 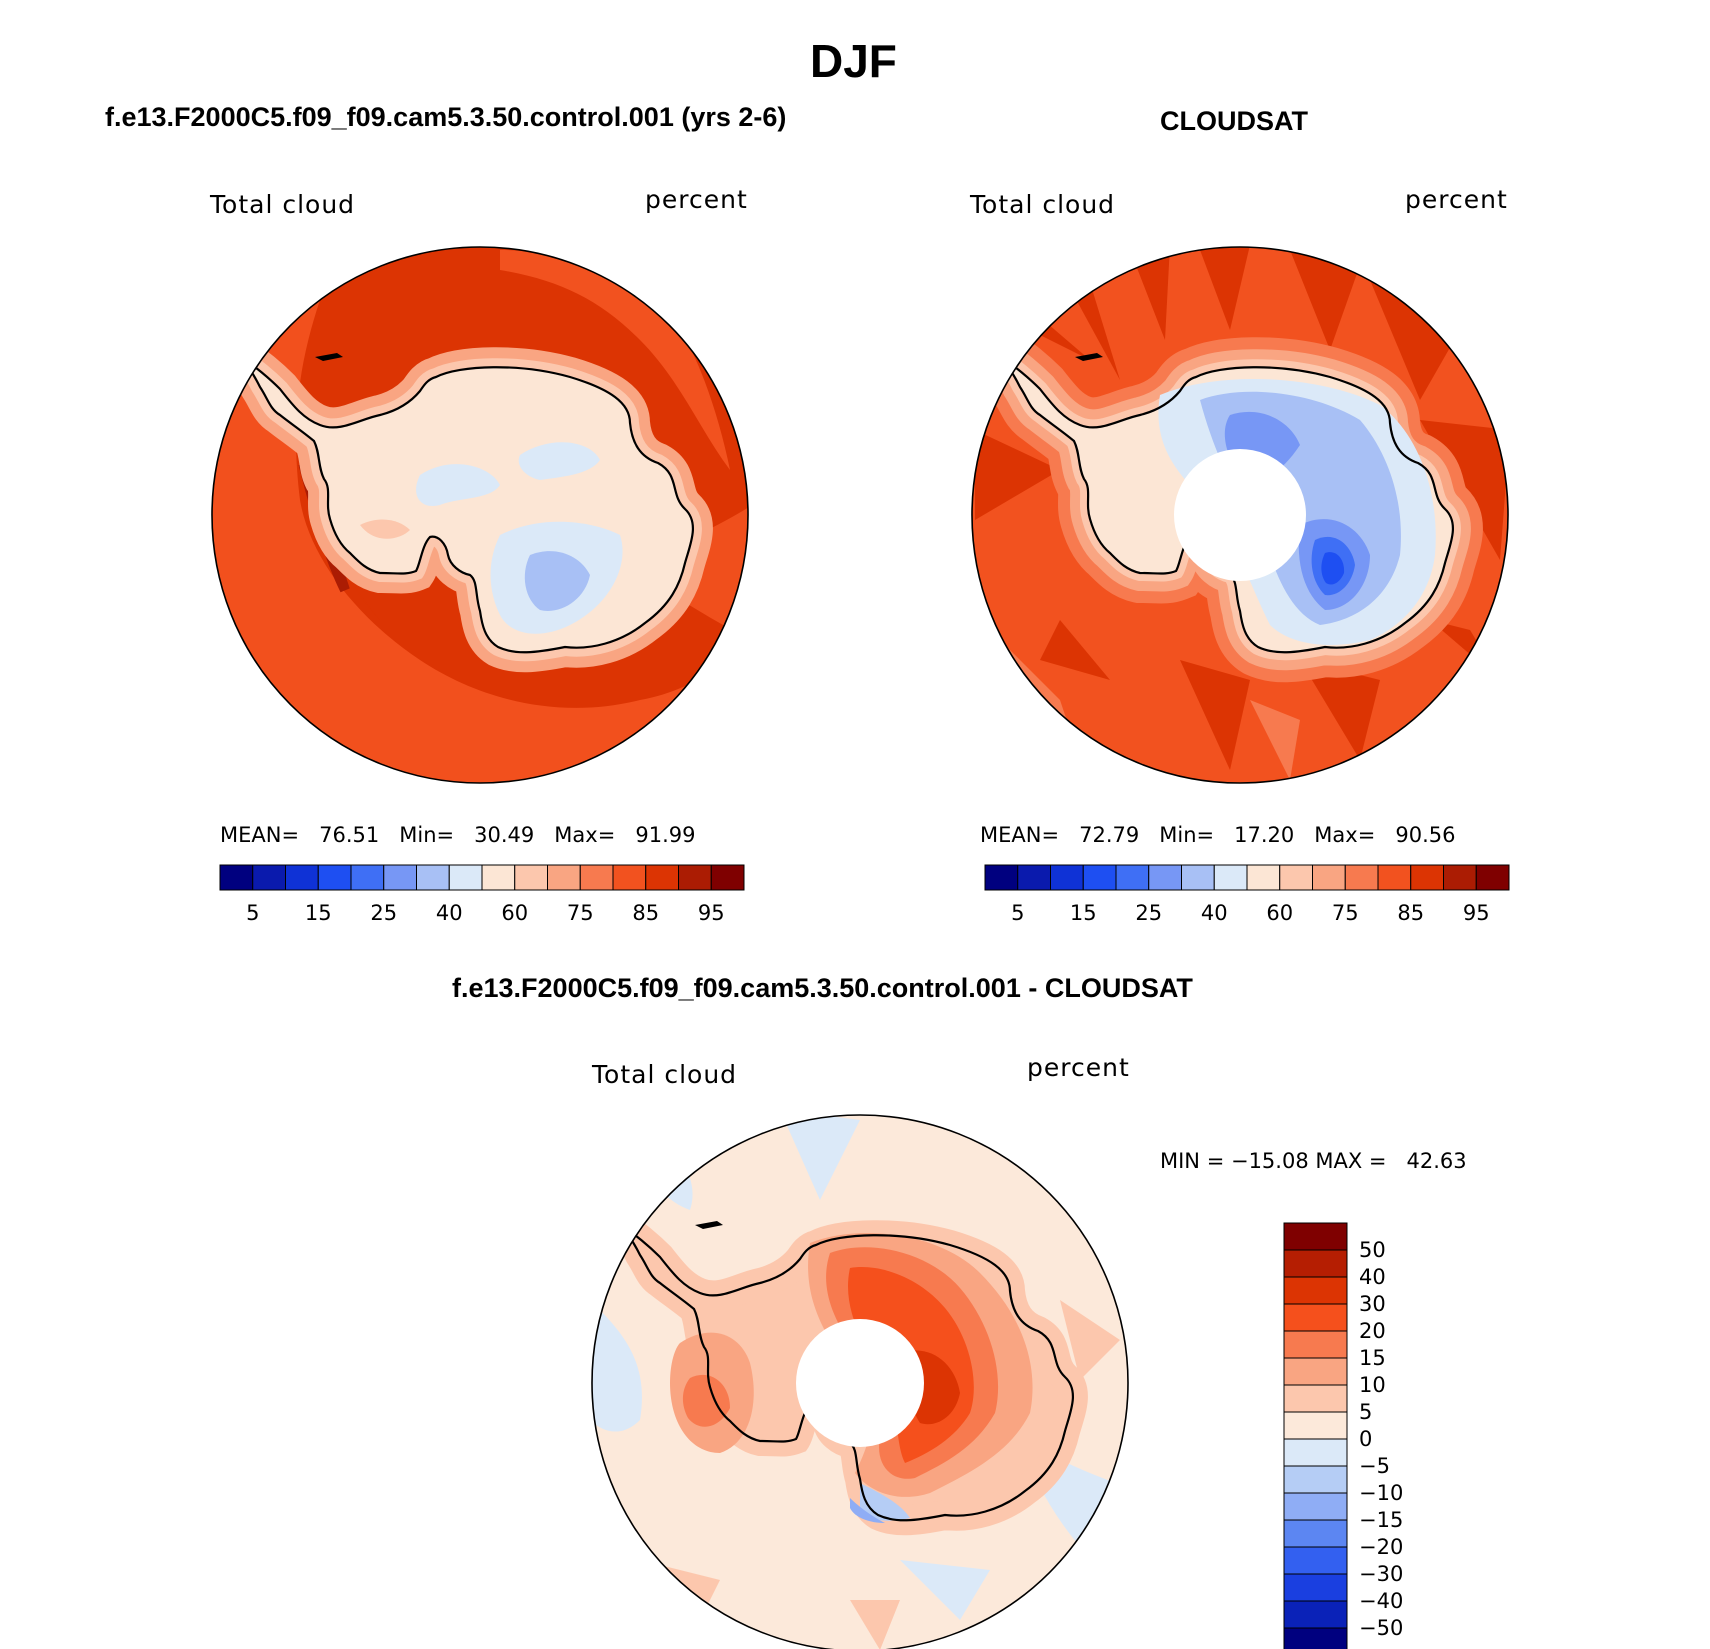 I want to click on map-model, so click(x=480, y=515).